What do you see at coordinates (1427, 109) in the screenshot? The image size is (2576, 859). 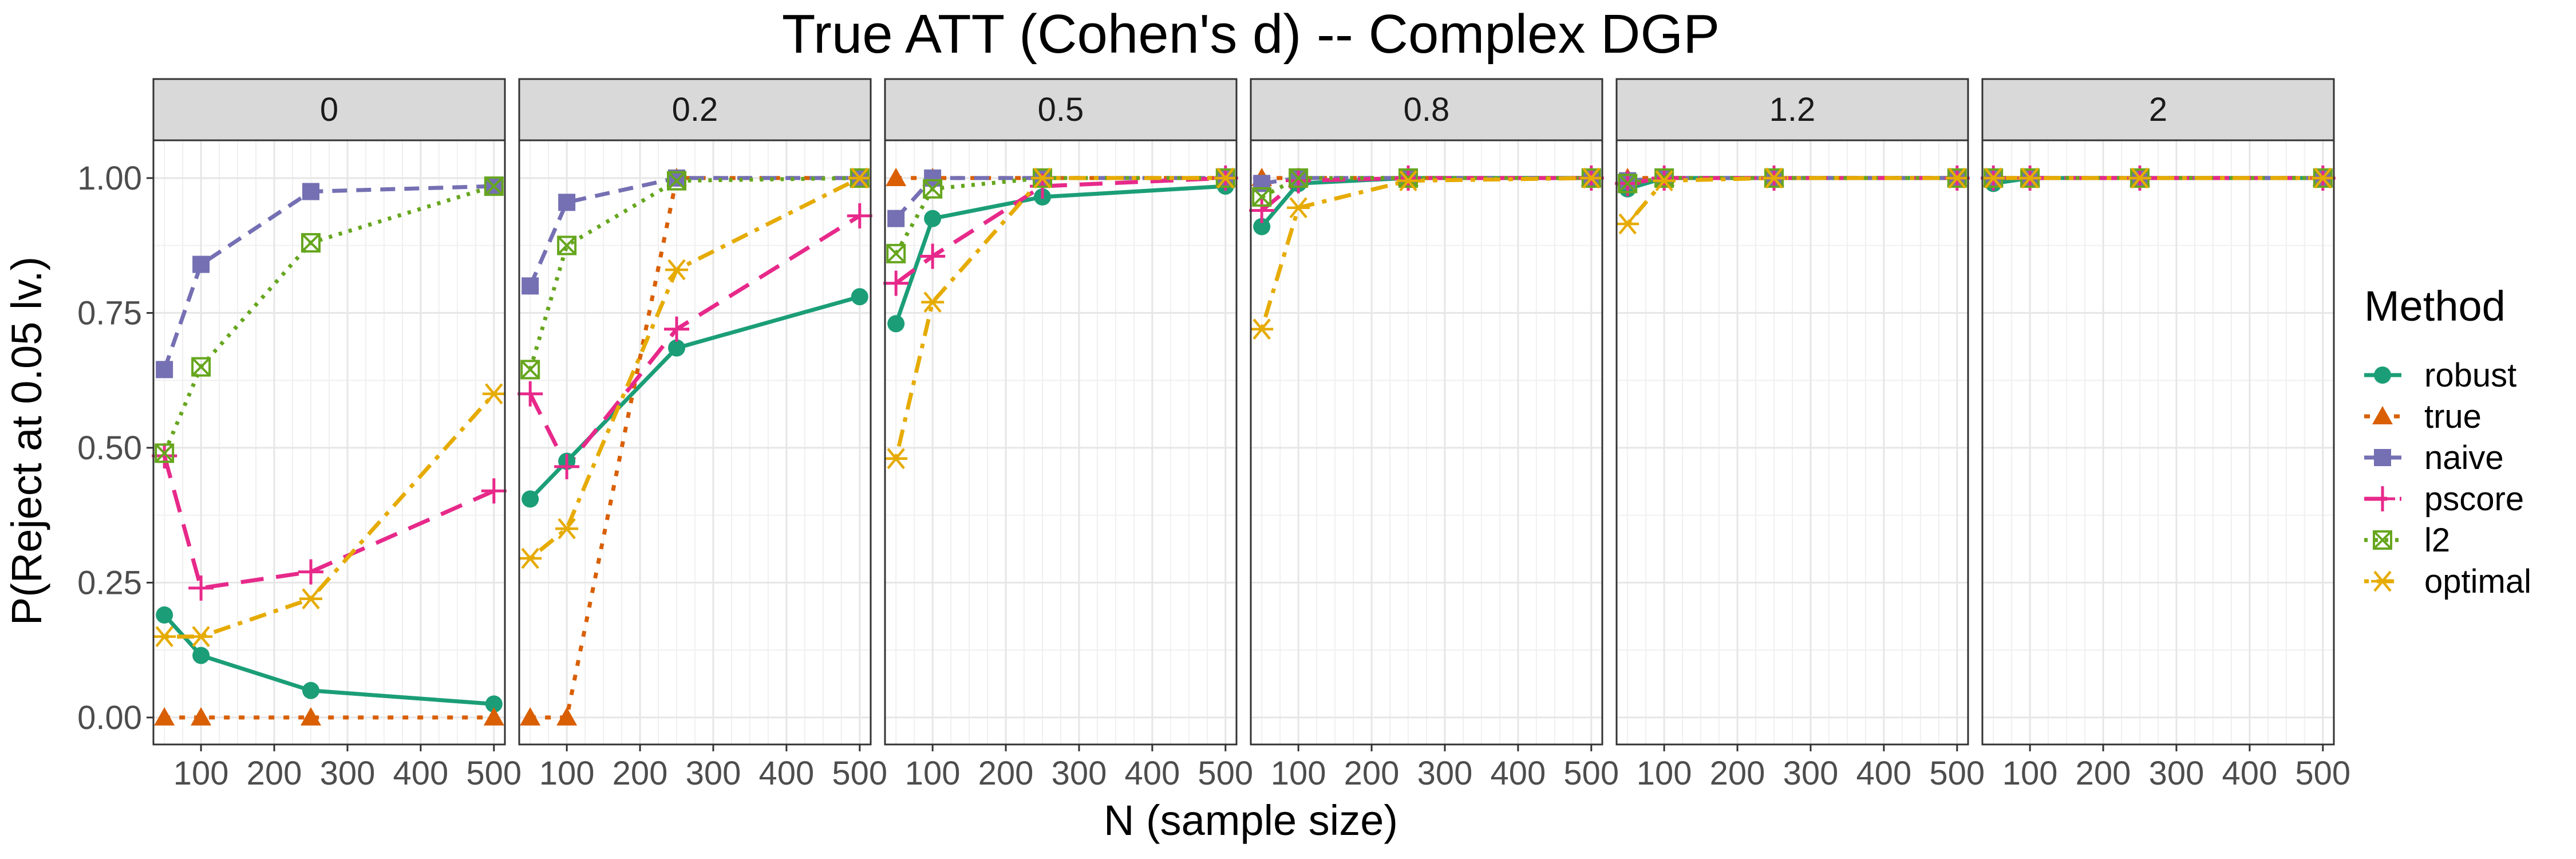 I see `facet-strip-label: 0.8` at bounding box center [1427, 109].